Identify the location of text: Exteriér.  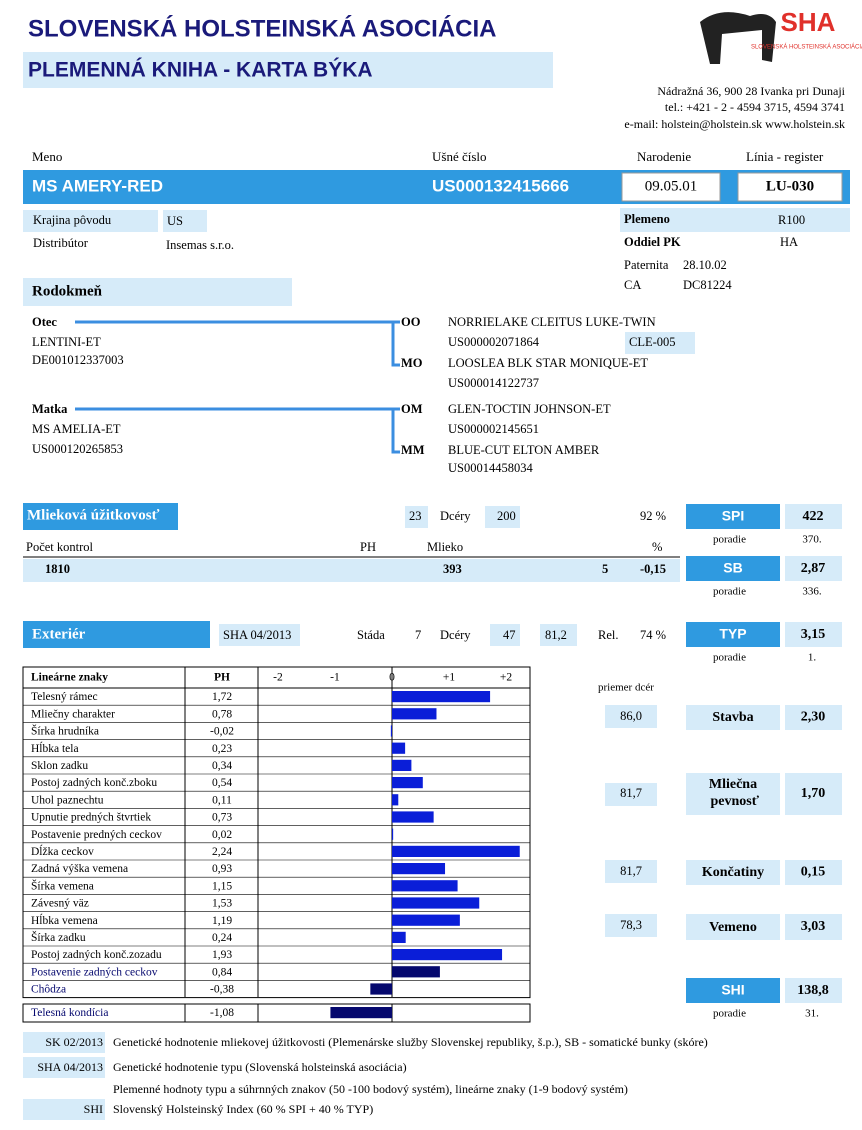
(59, 634).